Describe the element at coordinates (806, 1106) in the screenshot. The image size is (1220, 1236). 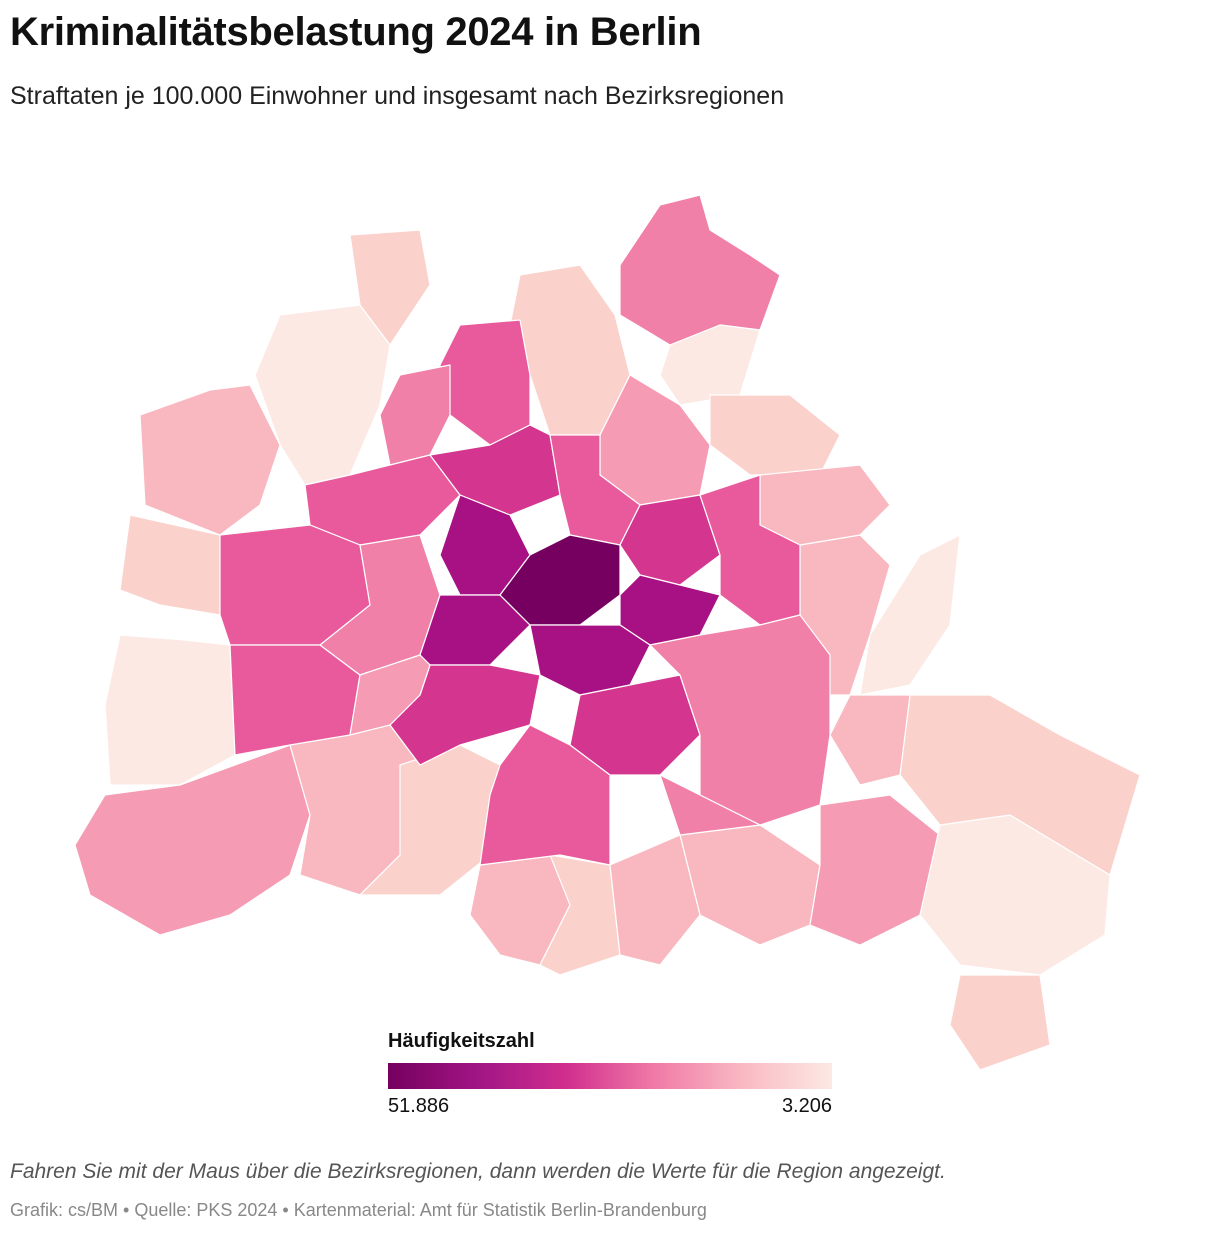
I see `legend-min-value: 3.206` at that location.